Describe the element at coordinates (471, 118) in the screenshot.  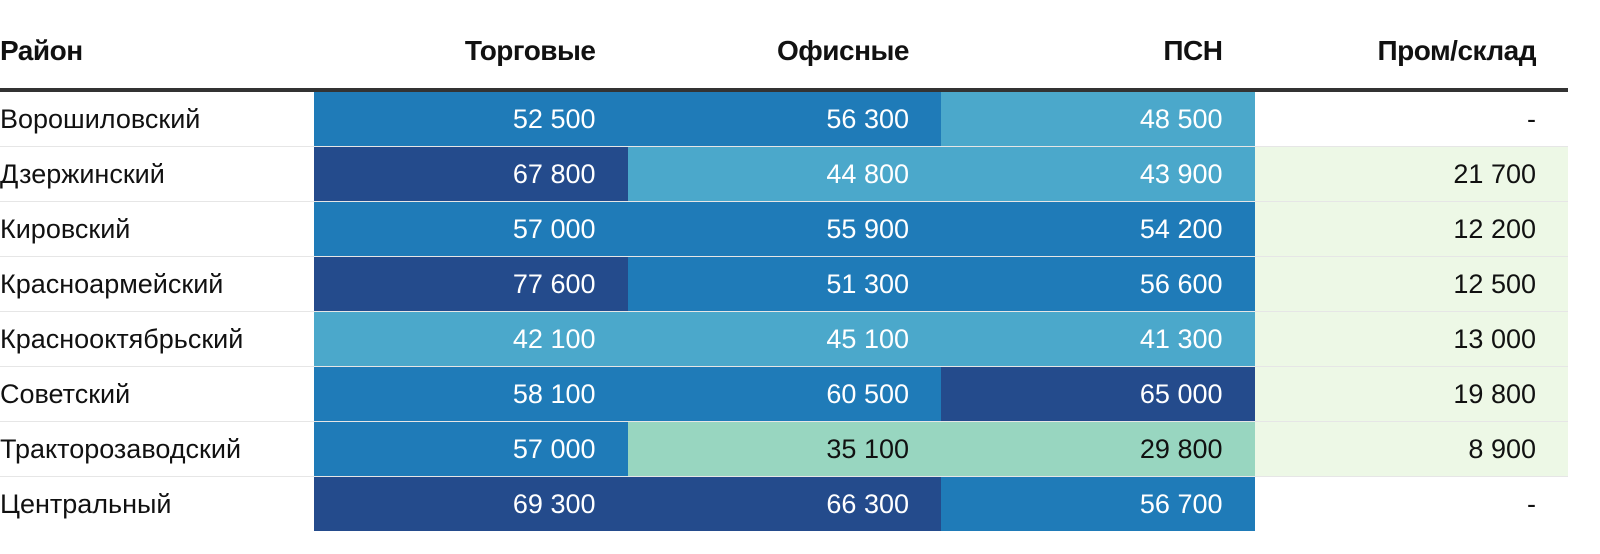
I see `cell-retail: 52 500` at that location.